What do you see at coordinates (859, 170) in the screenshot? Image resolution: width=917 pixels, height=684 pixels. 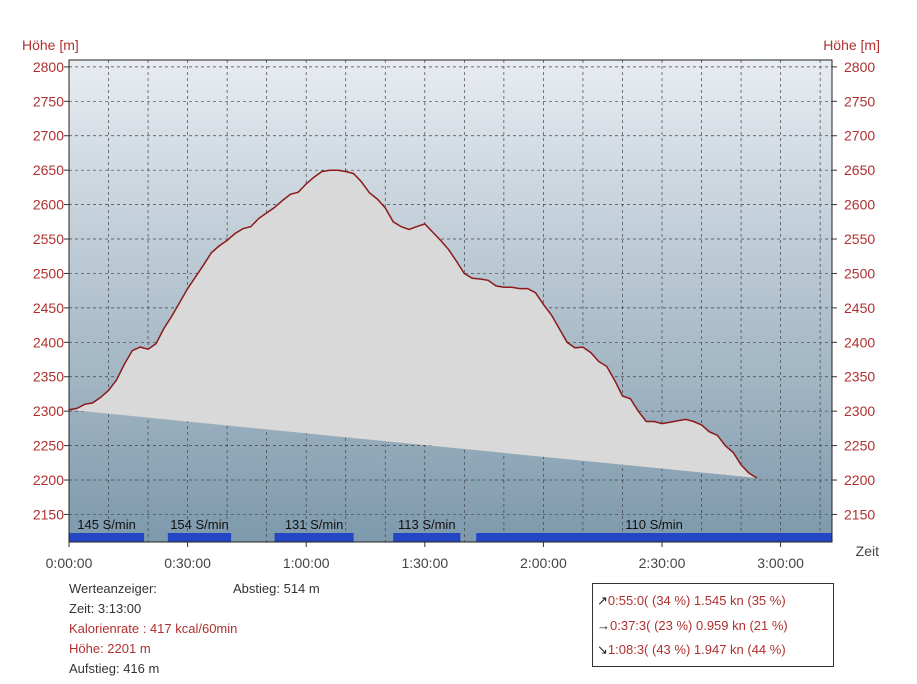 I see `y-tick-label-right: 2650` at bounding box center [859, 170].